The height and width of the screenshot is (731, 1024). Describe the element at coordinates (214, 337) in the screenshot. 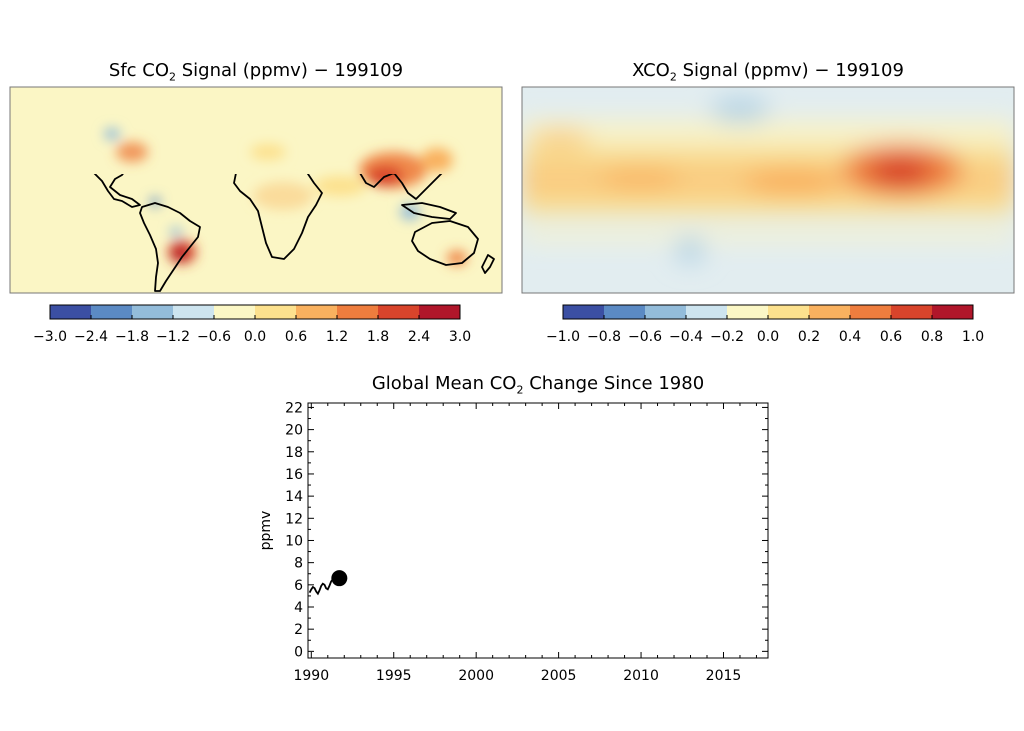

I see `surface-colorbar-tick-label: −0.6` at that location.